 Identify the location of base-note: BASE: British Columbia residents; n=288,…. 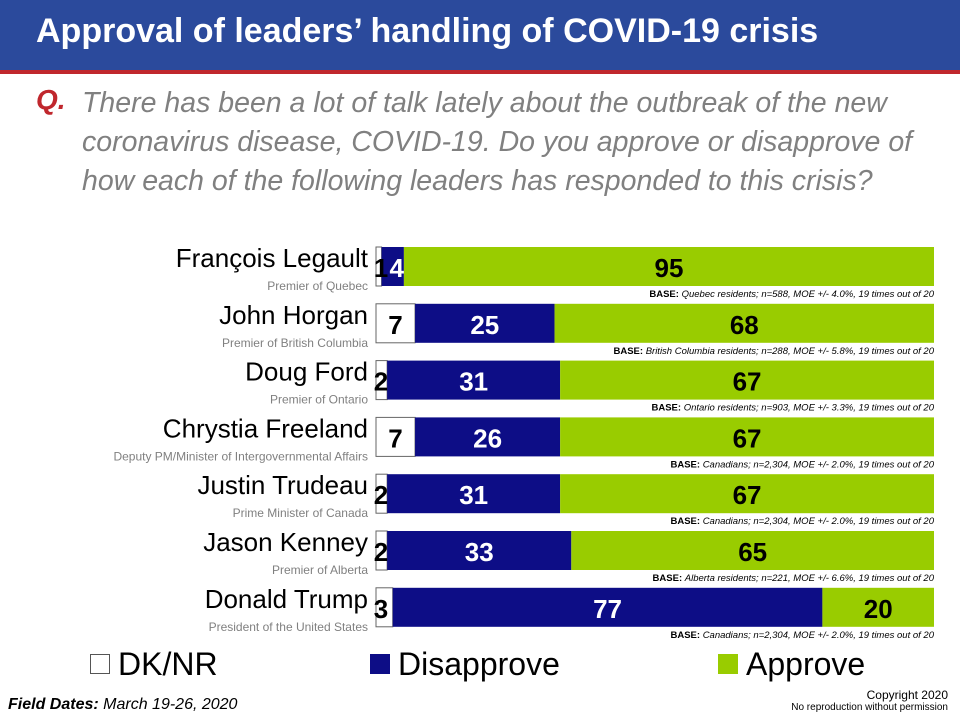
(773, 351).